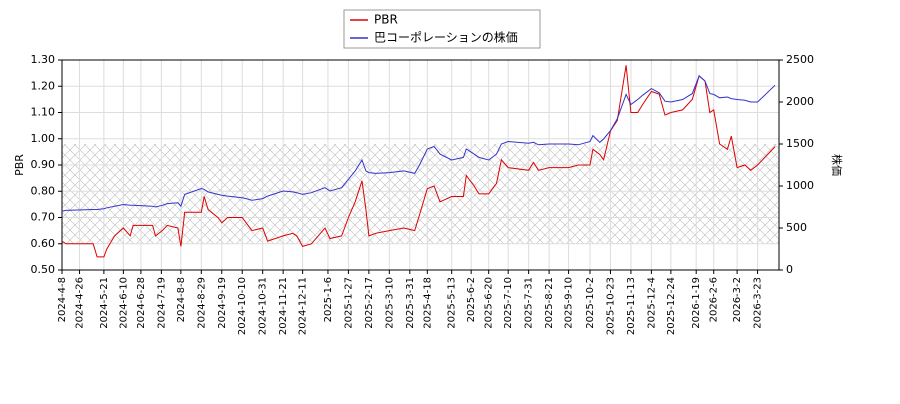  Describe the element at coordinates (263, 306) in the screenshot. I see `x-tick-label: 2024-10-31` at that location.